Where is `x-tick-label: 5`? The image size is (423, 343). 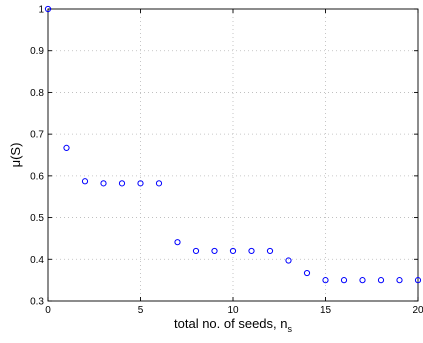 x-tick-label: 5 is located at coordinates (141, 310).